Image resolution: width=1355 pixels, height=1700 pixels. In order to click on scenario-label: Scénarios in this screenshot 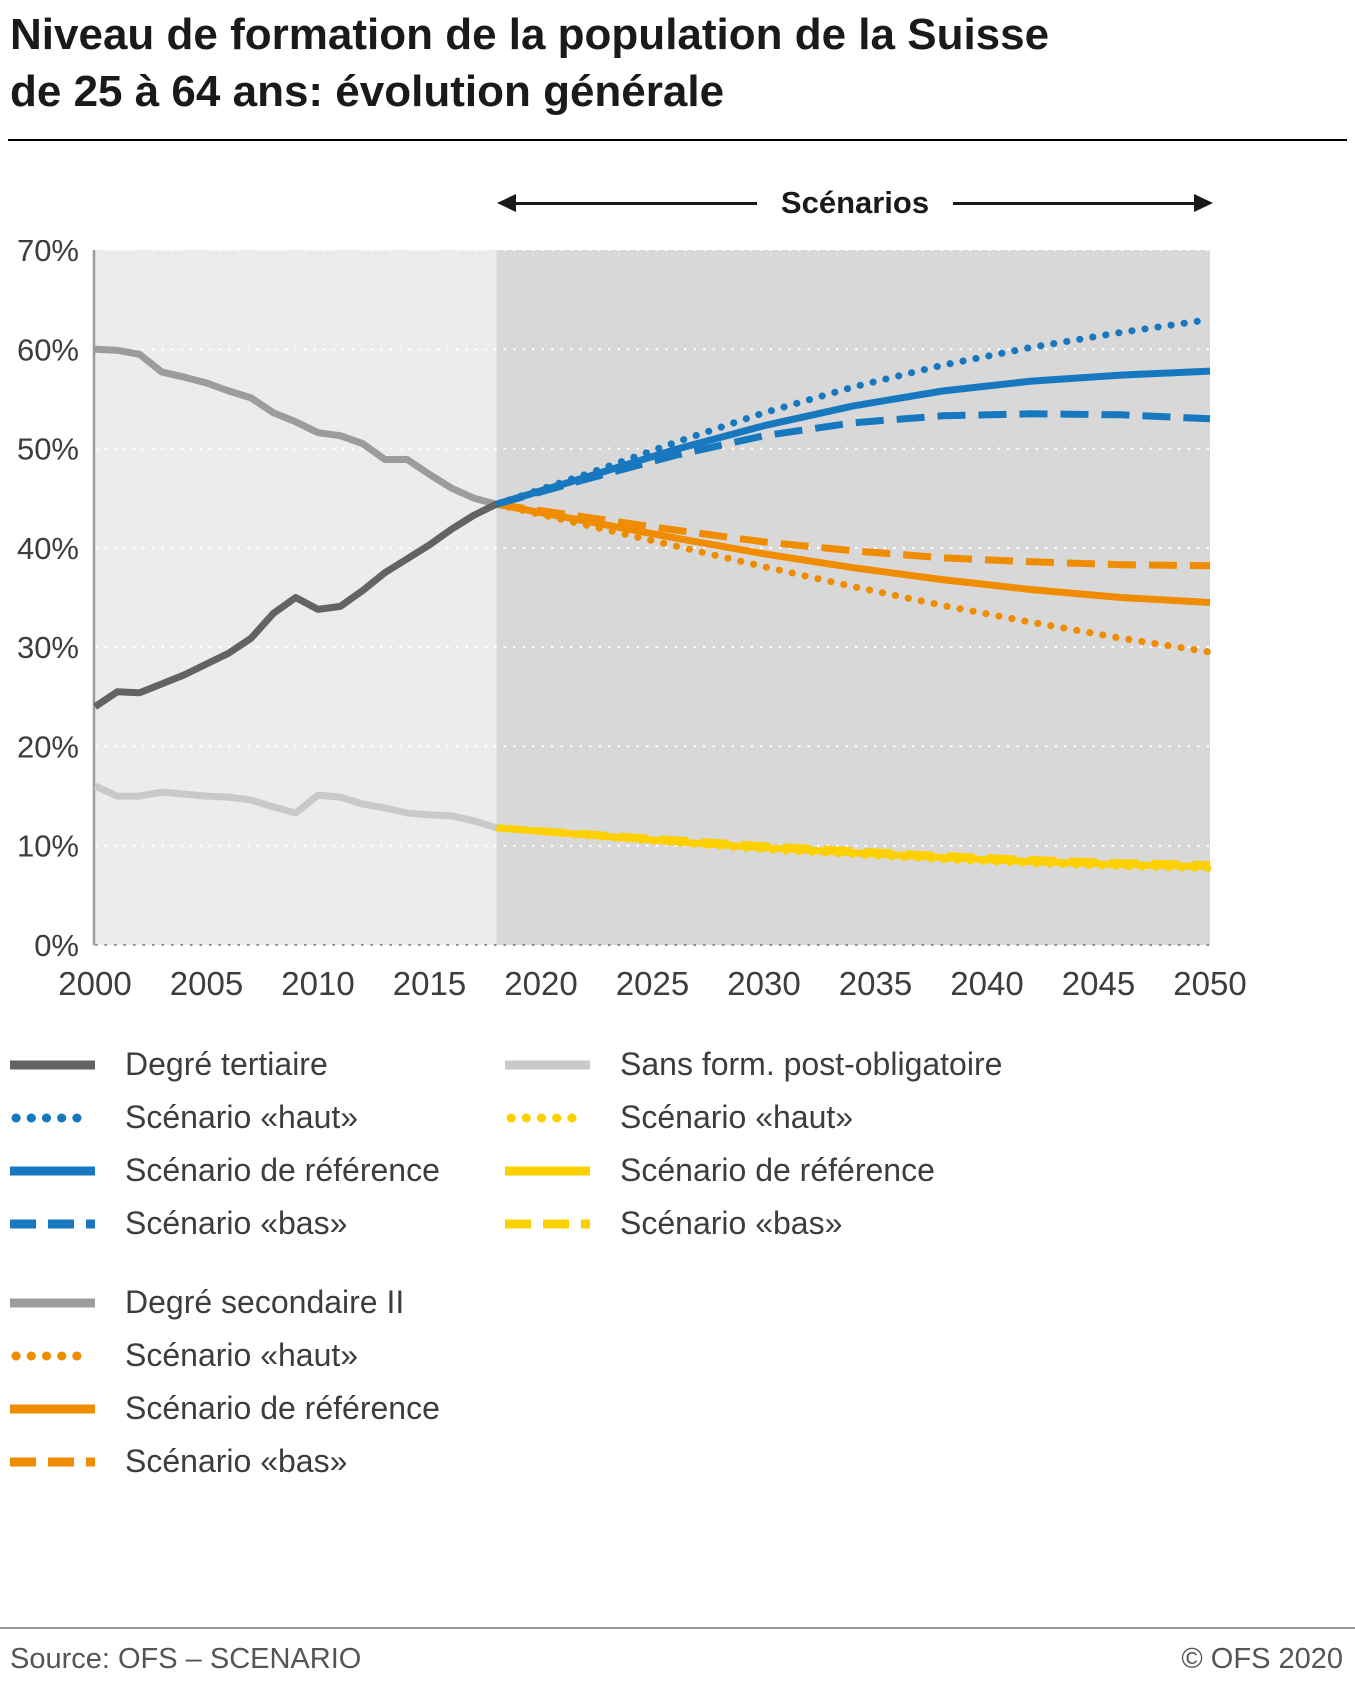, I will do `click(855, 202)`.